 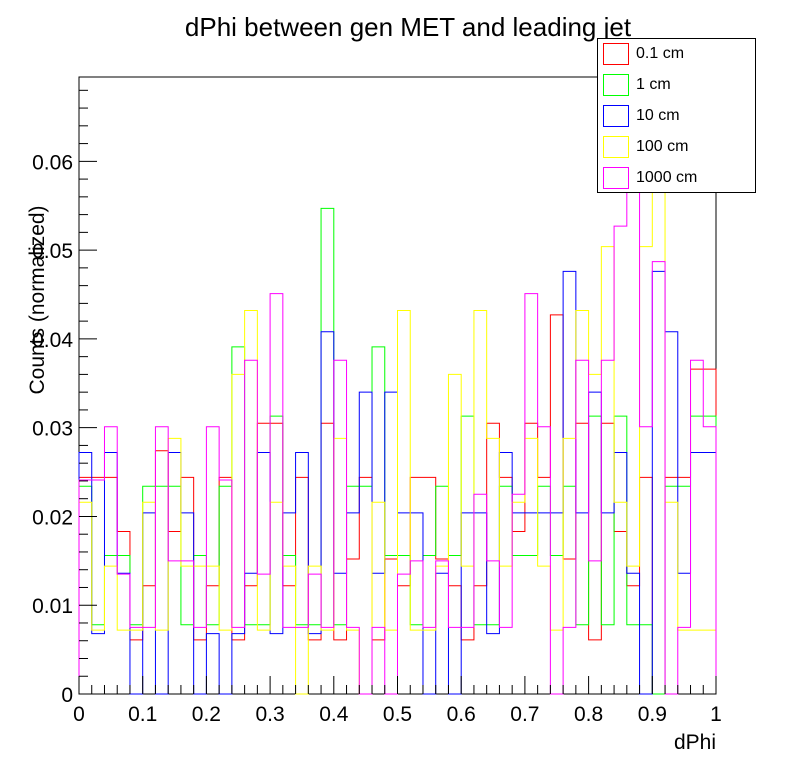 What do you see at coordinates (397, 714) in the screenshot?
I see `x-tick-label: 0.5` at bounding box center [397, 714].